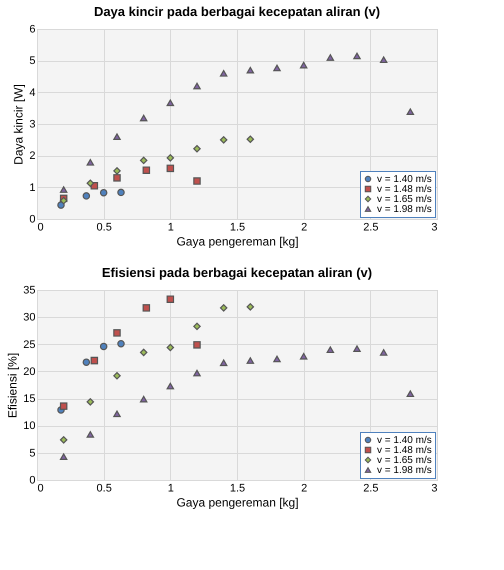 Image resolution: width=504 pixels, height=570 pixels. I want to click on y-tick-label: 4, so click(32, 92).